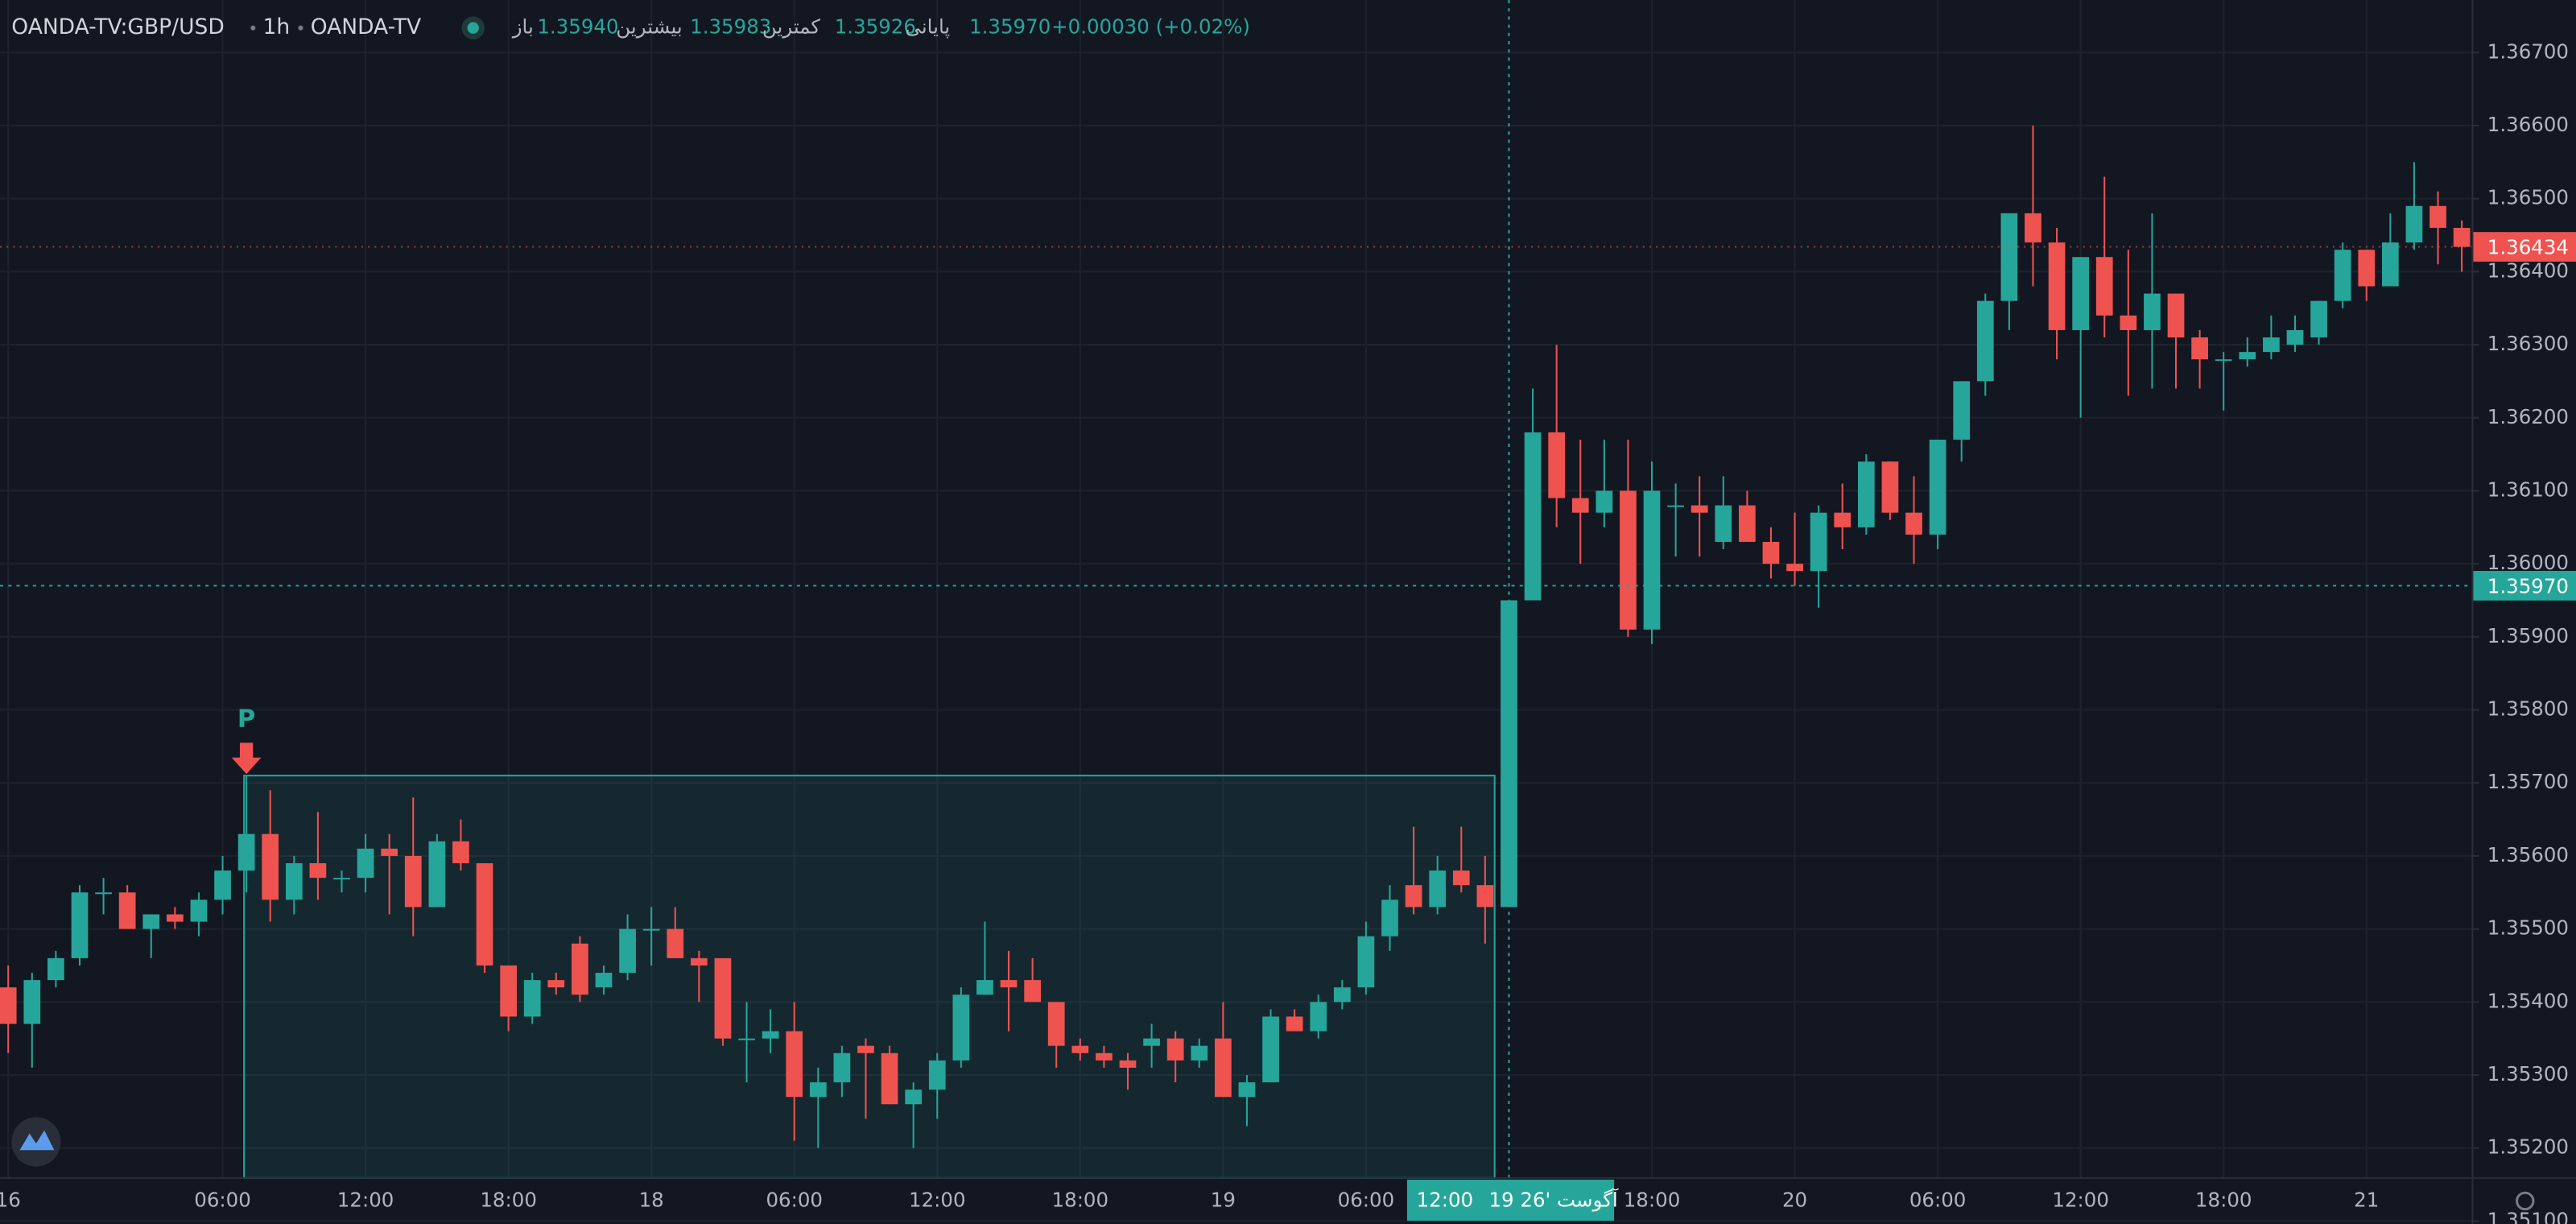  I want to click on y-tick-label: 1.36600, so click(2528, 124).